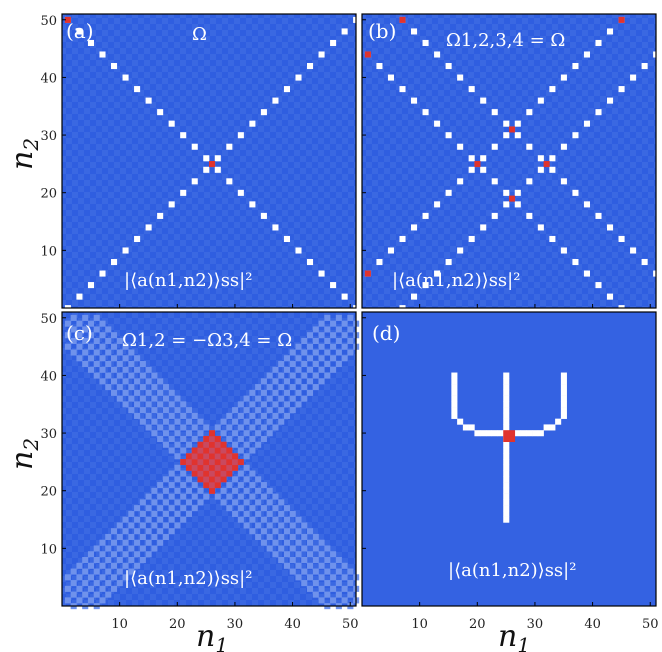 This screenshot has height=652, width=662. Describe the element at coordinates (48, 251) in the screenshot. I see `y-tick-label: 10` at that location.